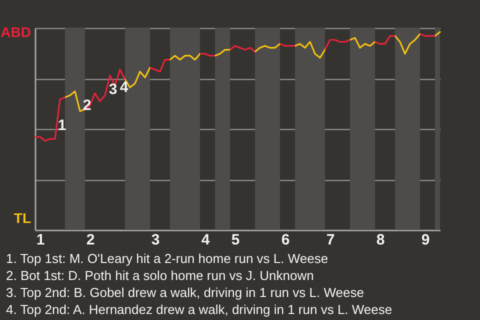  Describe the element at coordinates (155, 240) in the screenshot. I see `x-tick-label: 3` at that location.